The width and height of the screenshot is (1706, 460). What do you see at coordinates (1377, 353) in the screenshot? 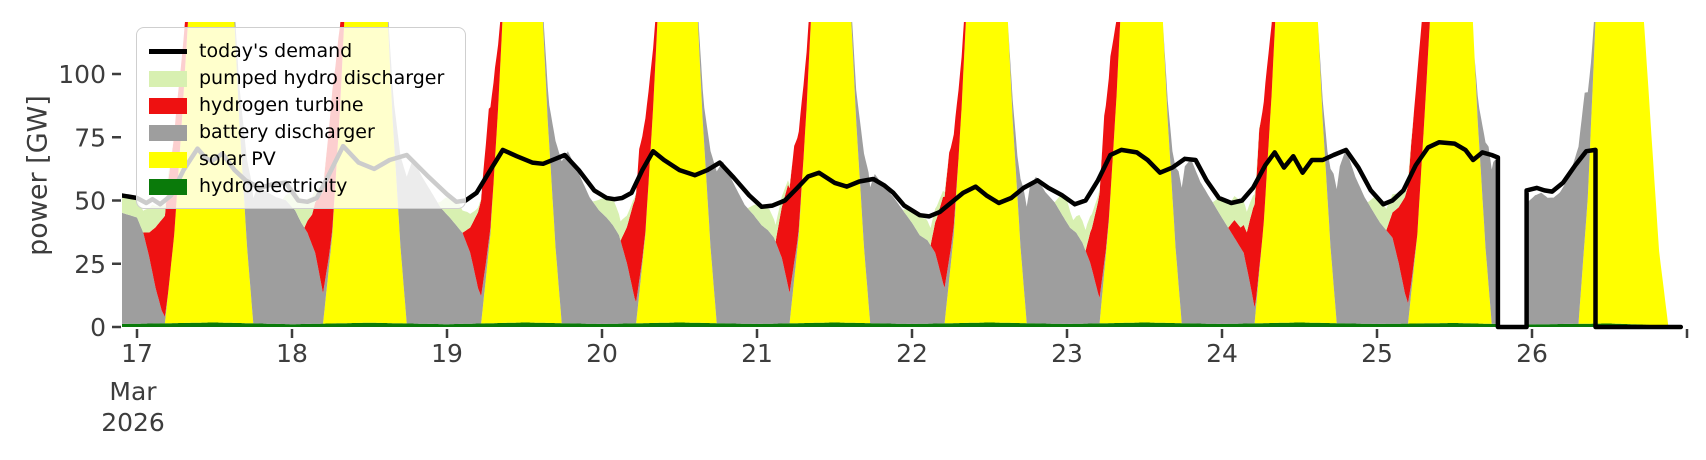
I see `x-tick-label: 25` at bounding box center [1377, 353].